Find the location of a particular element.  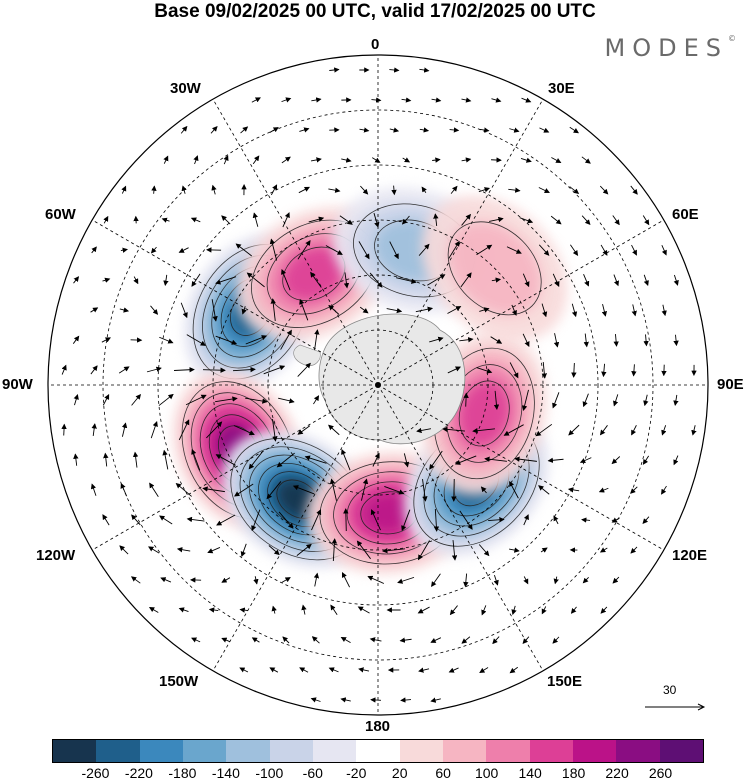

reference-vector-arrow is located at coordinates (675, 707).